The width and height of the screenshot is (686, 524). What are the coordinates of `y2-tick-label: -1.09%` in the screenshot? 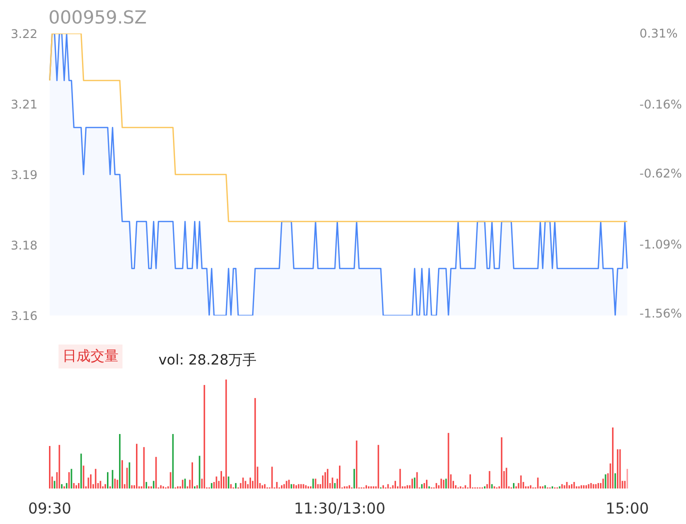 It's located at (661, 245).